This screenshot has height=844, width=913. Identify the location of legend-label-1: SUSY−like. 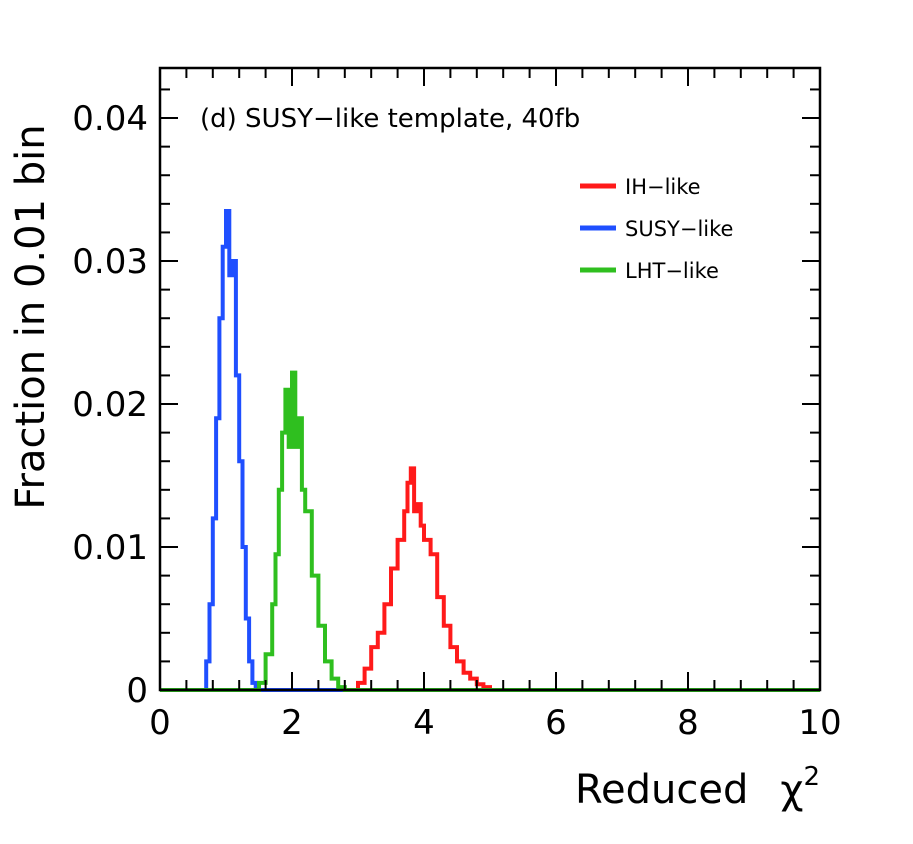
(679, 229).